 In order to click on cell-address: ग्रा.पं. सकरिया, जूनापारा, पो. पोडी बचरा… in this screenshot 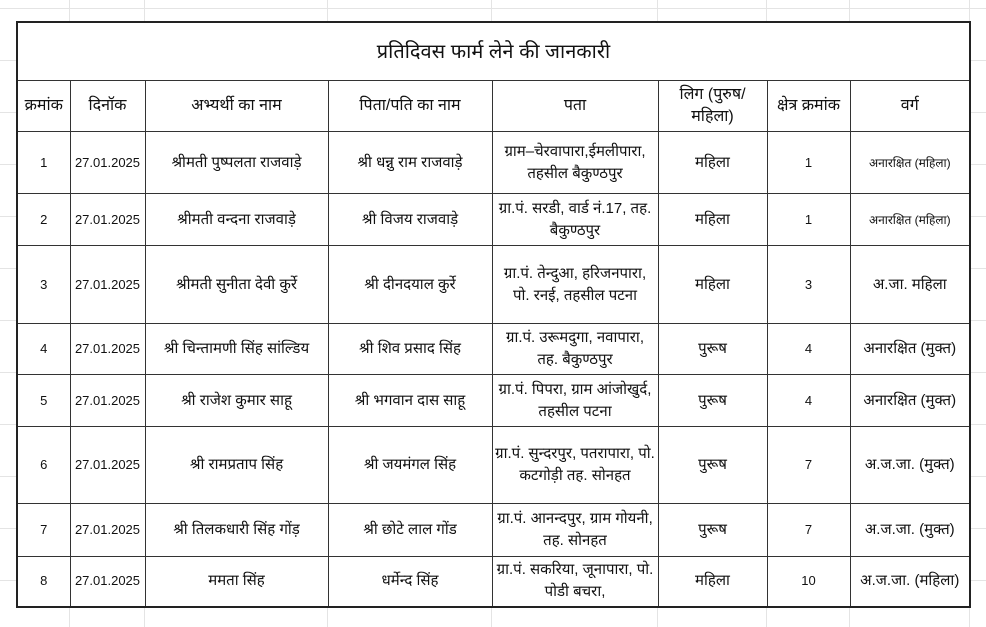, I will do `click(575, 581)`.